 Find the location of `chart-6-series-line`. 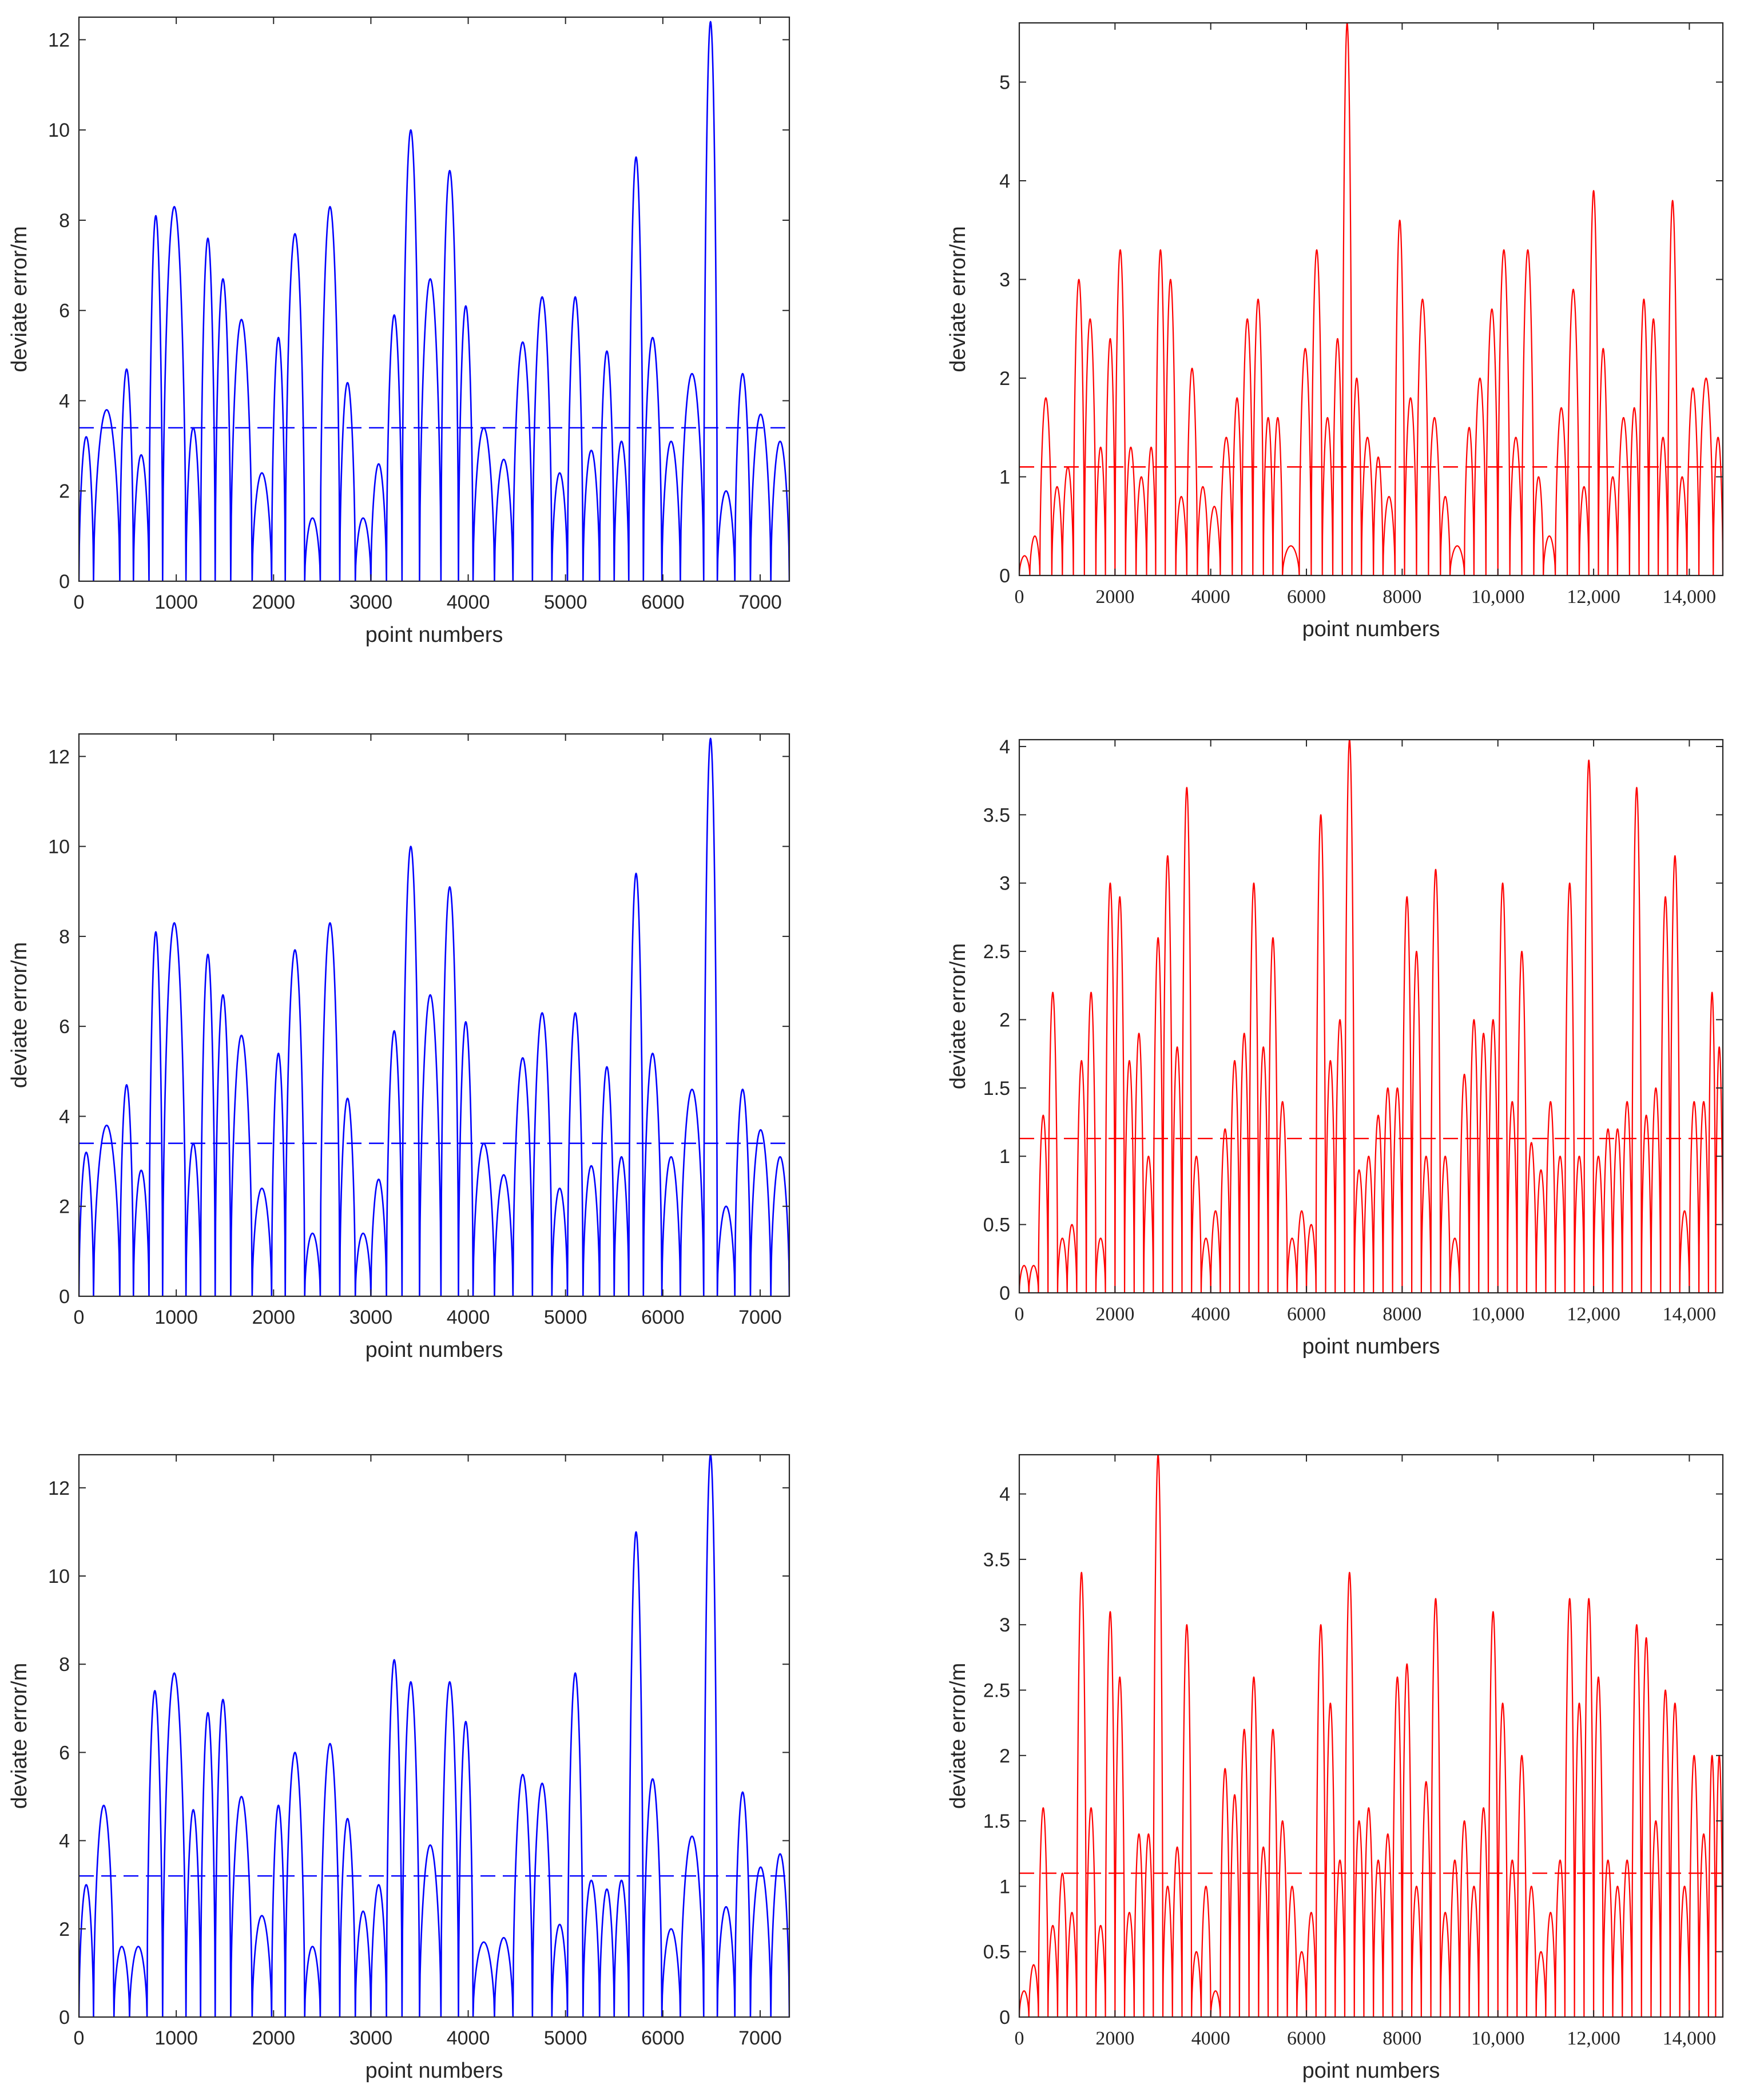

chart-6-series-line is located at coordinates (1371, 1736).